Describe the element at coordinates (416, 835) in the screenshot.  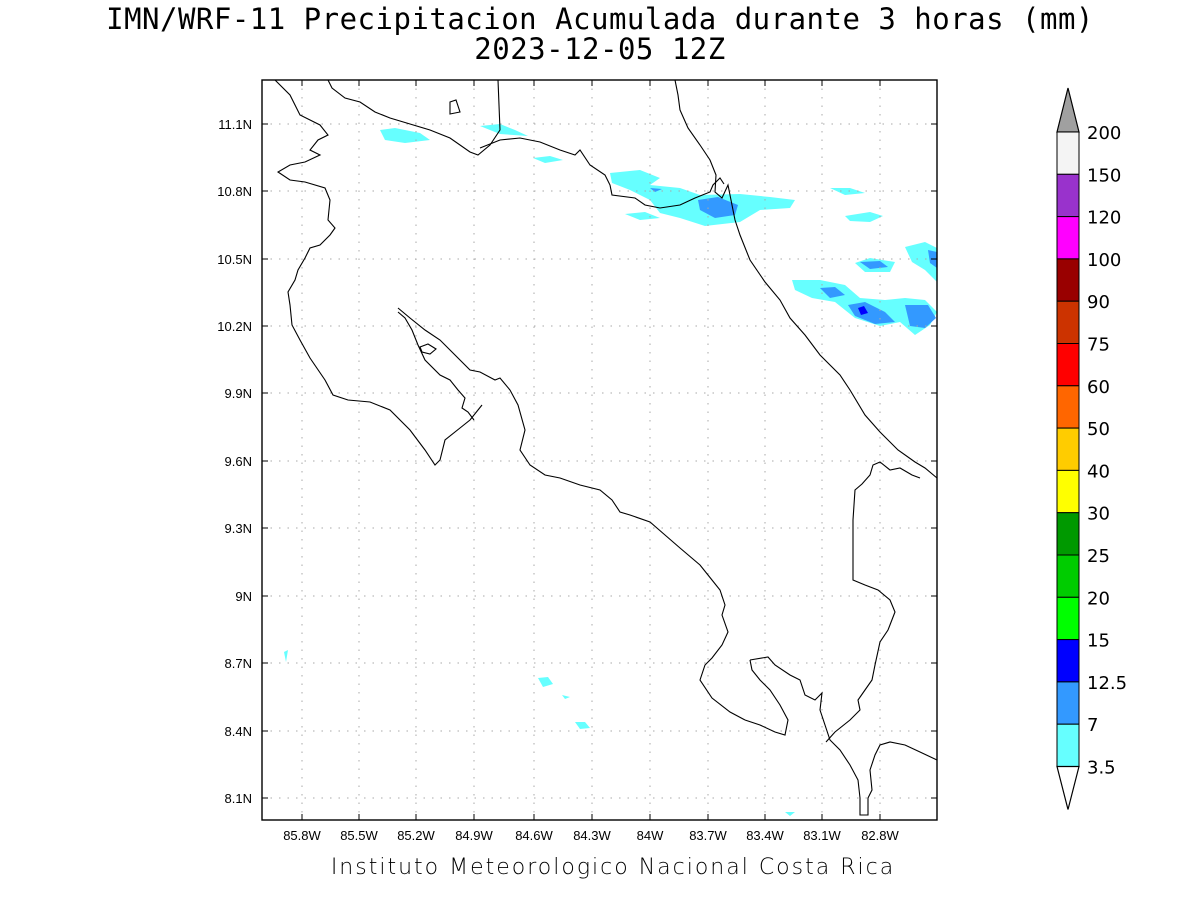
I see `x-tick-label: 85.2W` at that location.